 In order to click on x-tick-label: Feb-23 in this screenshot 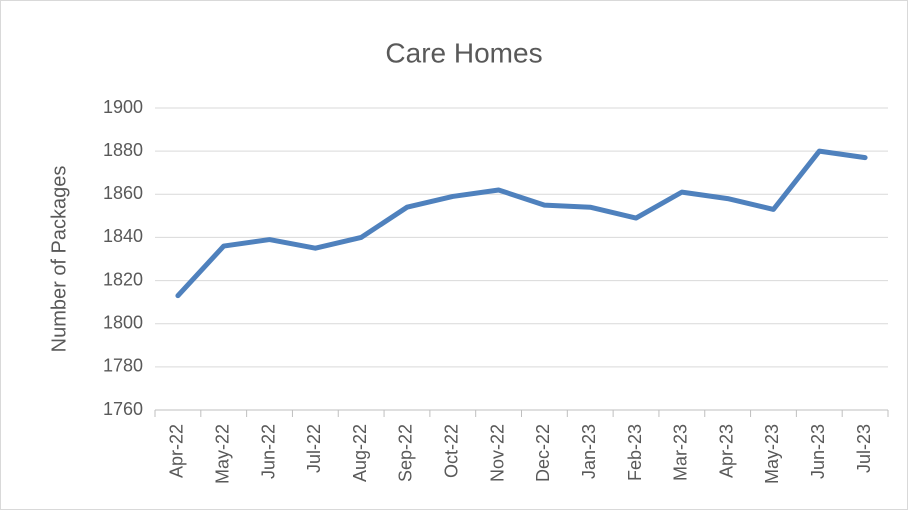, I will do `click(635, 452)`.